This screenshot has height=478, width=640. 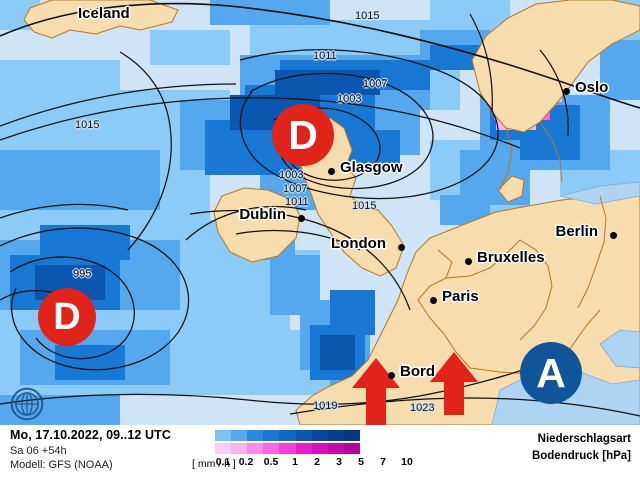 I want to click on isobar-label: 1019, so click(x=325, y=406).